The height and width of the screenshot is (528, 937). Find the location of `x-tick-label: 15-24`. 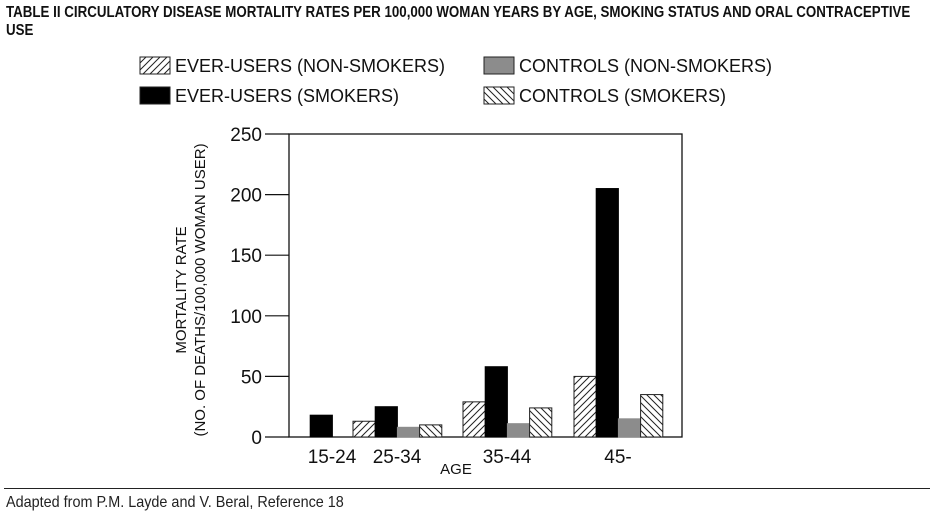

x-tick-label: 15-24 is located at coordinates (332, 457).